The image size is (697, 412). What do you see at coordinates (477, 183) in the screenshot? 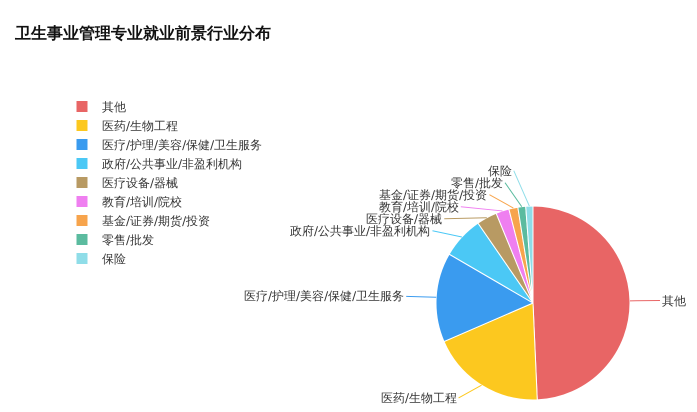
I see `slice-label: 零售/批发` at bounding box center [477, 183].